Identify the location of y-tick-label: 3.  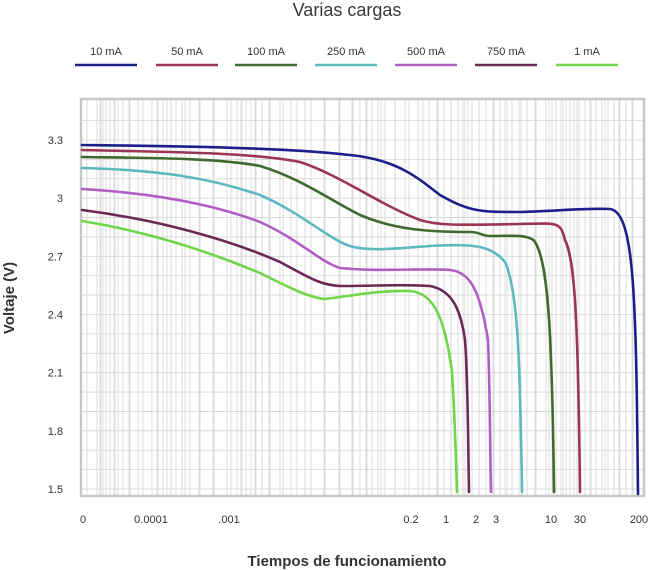
(60, 199).